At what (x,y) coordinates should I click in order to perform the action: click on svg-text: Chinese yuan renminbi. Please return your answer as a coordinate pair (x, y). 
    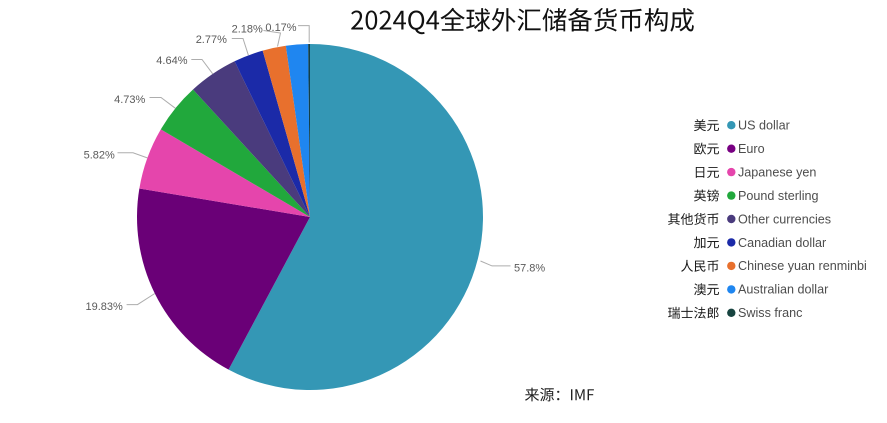
    Looking at the image, I should click on (802, 266).